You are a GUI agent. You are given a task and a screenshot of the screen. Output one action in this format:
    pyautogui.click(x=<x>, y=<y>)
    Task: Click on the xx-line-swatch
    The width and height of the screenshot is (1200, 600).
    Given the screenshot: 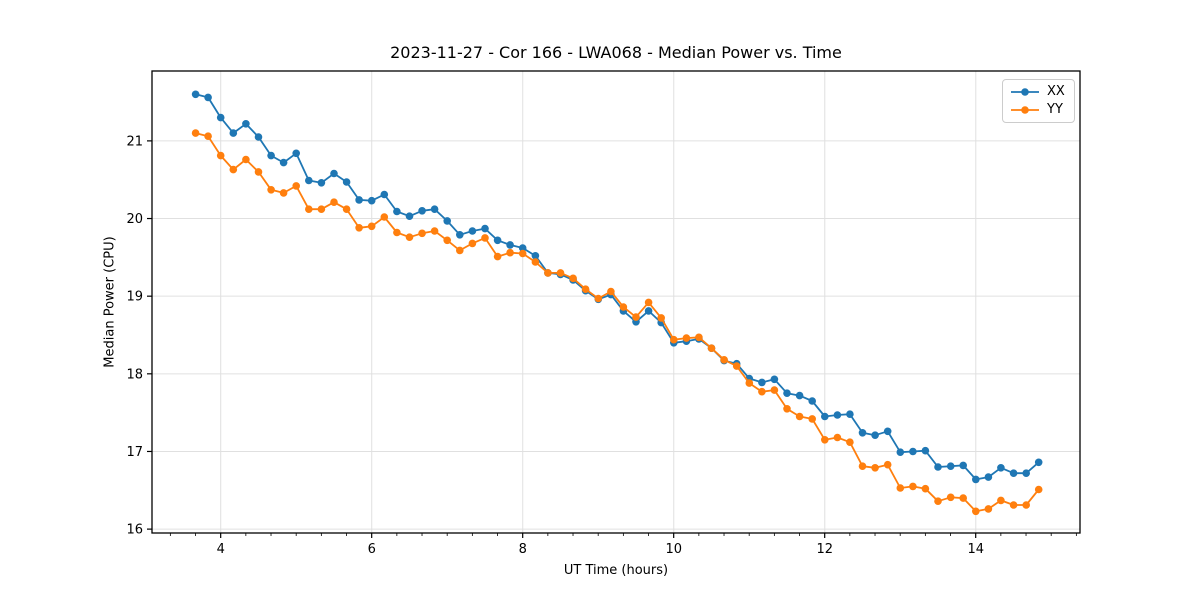 What is the action you would take?
    pyautogui.click(x=1025, y=91)
    